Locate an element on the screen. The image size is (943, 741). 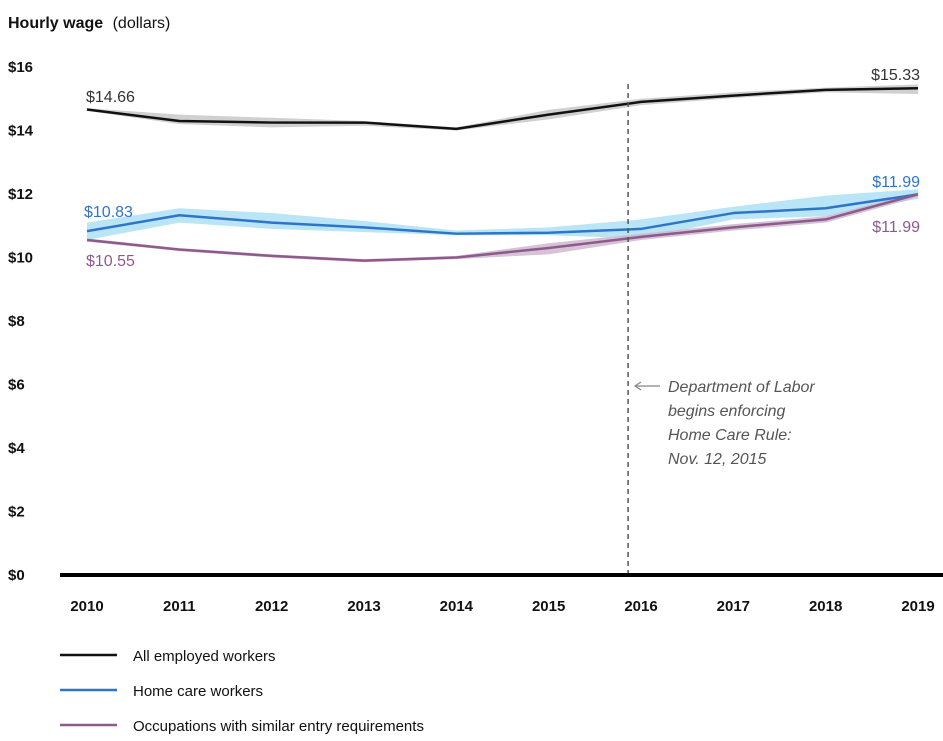
legend-label: Home care workers is located at coordinates (198, 691).